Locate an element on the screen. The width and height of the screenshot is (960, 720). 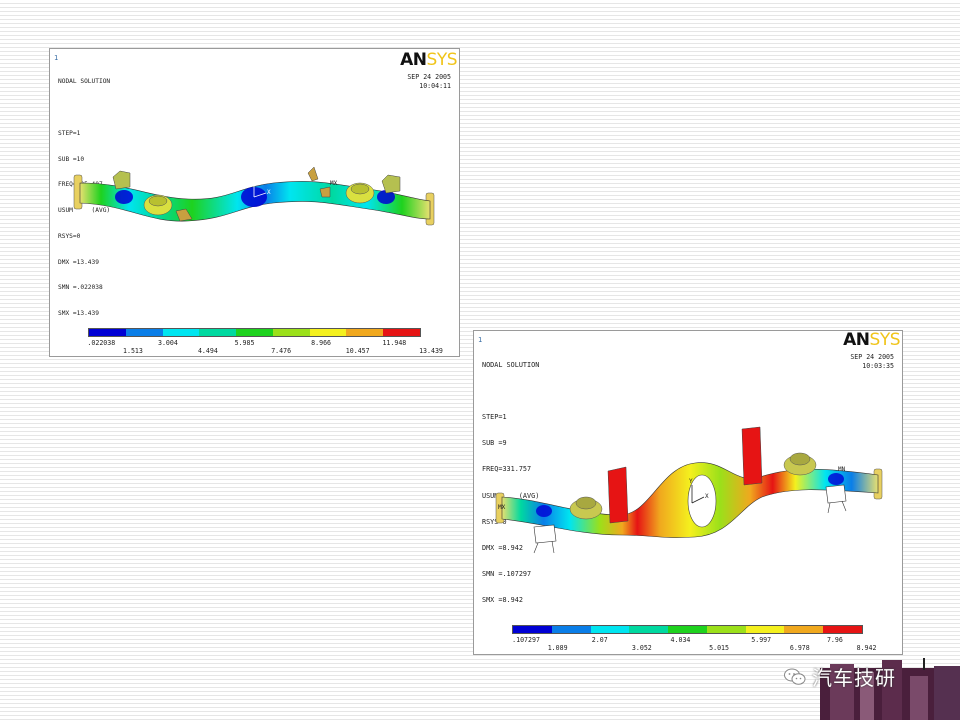
info-line: SMX =13.439 is located at coordinates (78, 314).